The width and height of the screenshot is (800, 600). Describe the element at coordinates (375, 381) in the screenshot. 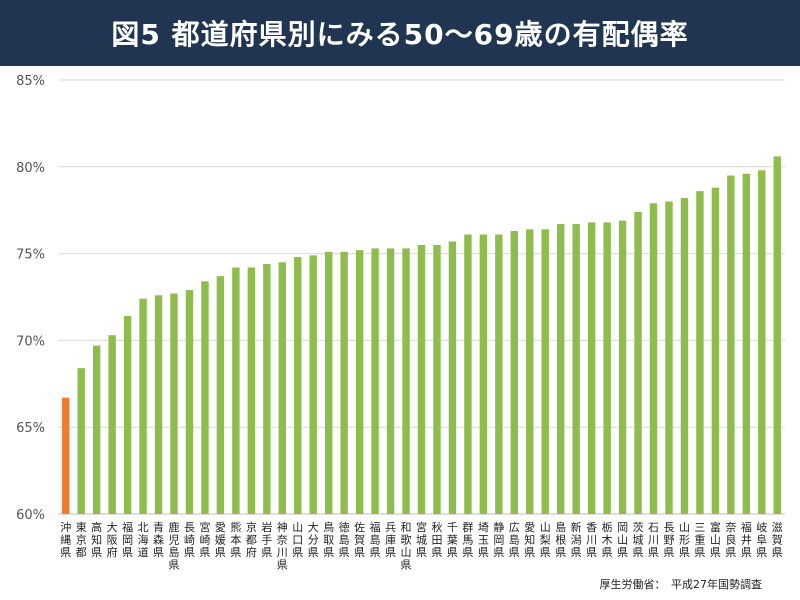

I see `bar-福島県` at that location.